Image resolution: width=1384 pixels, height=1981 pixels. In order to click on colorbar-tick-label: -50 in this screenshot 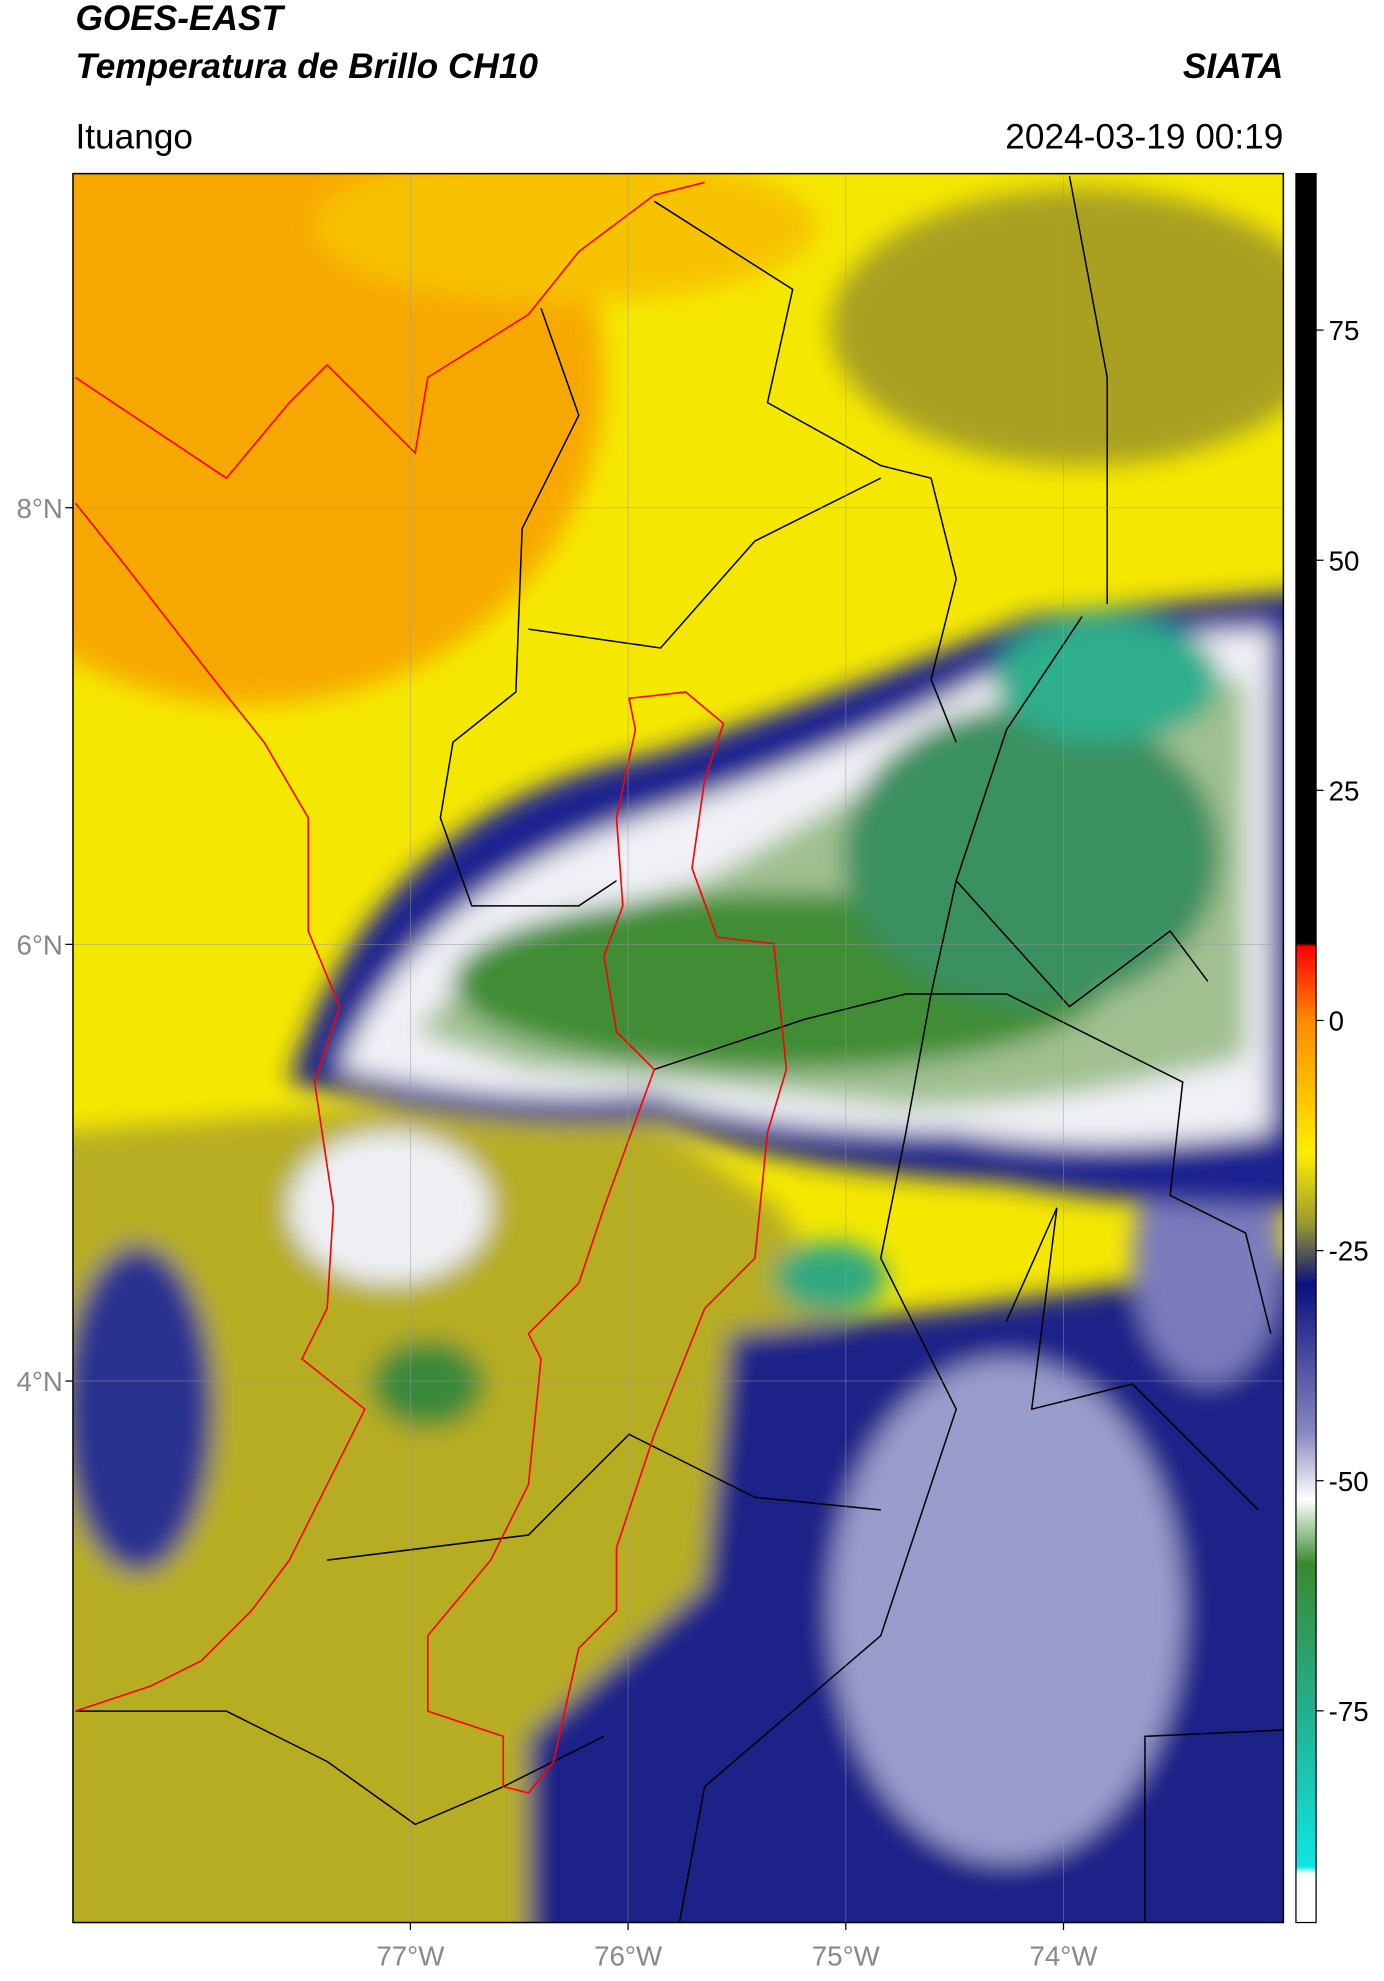, I will do `click(1349, 1481)`.